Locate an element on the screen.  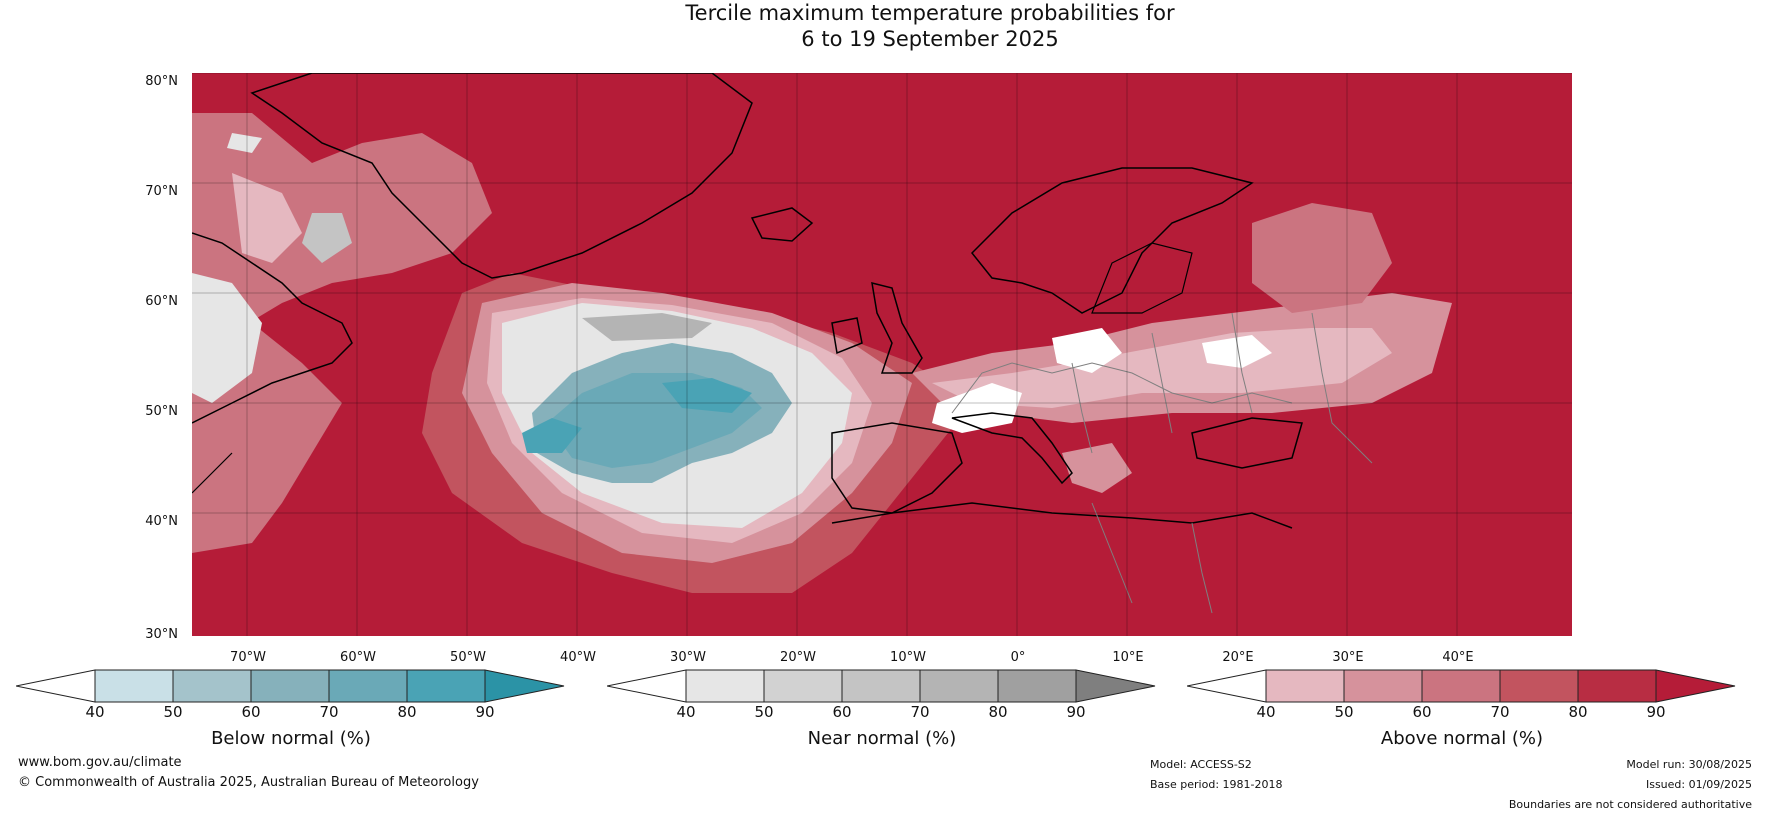
lon-label-40w: 40°W is located at coordinates (578, 657).